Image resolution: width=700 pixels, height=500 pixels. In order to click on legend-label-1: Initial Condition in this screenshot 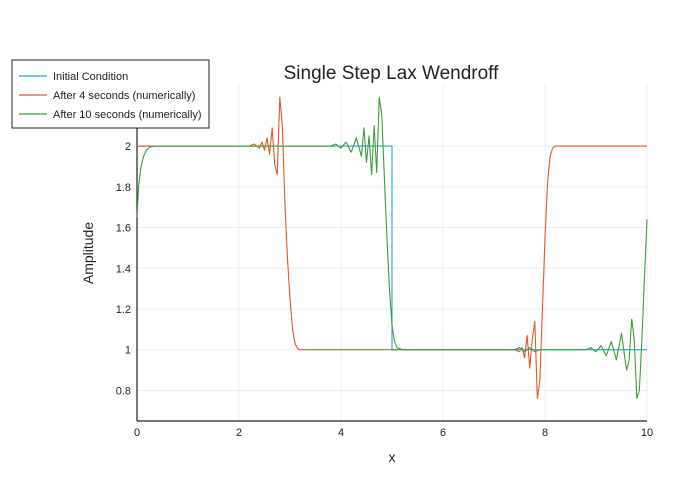, I will do `click(90, 77)`.